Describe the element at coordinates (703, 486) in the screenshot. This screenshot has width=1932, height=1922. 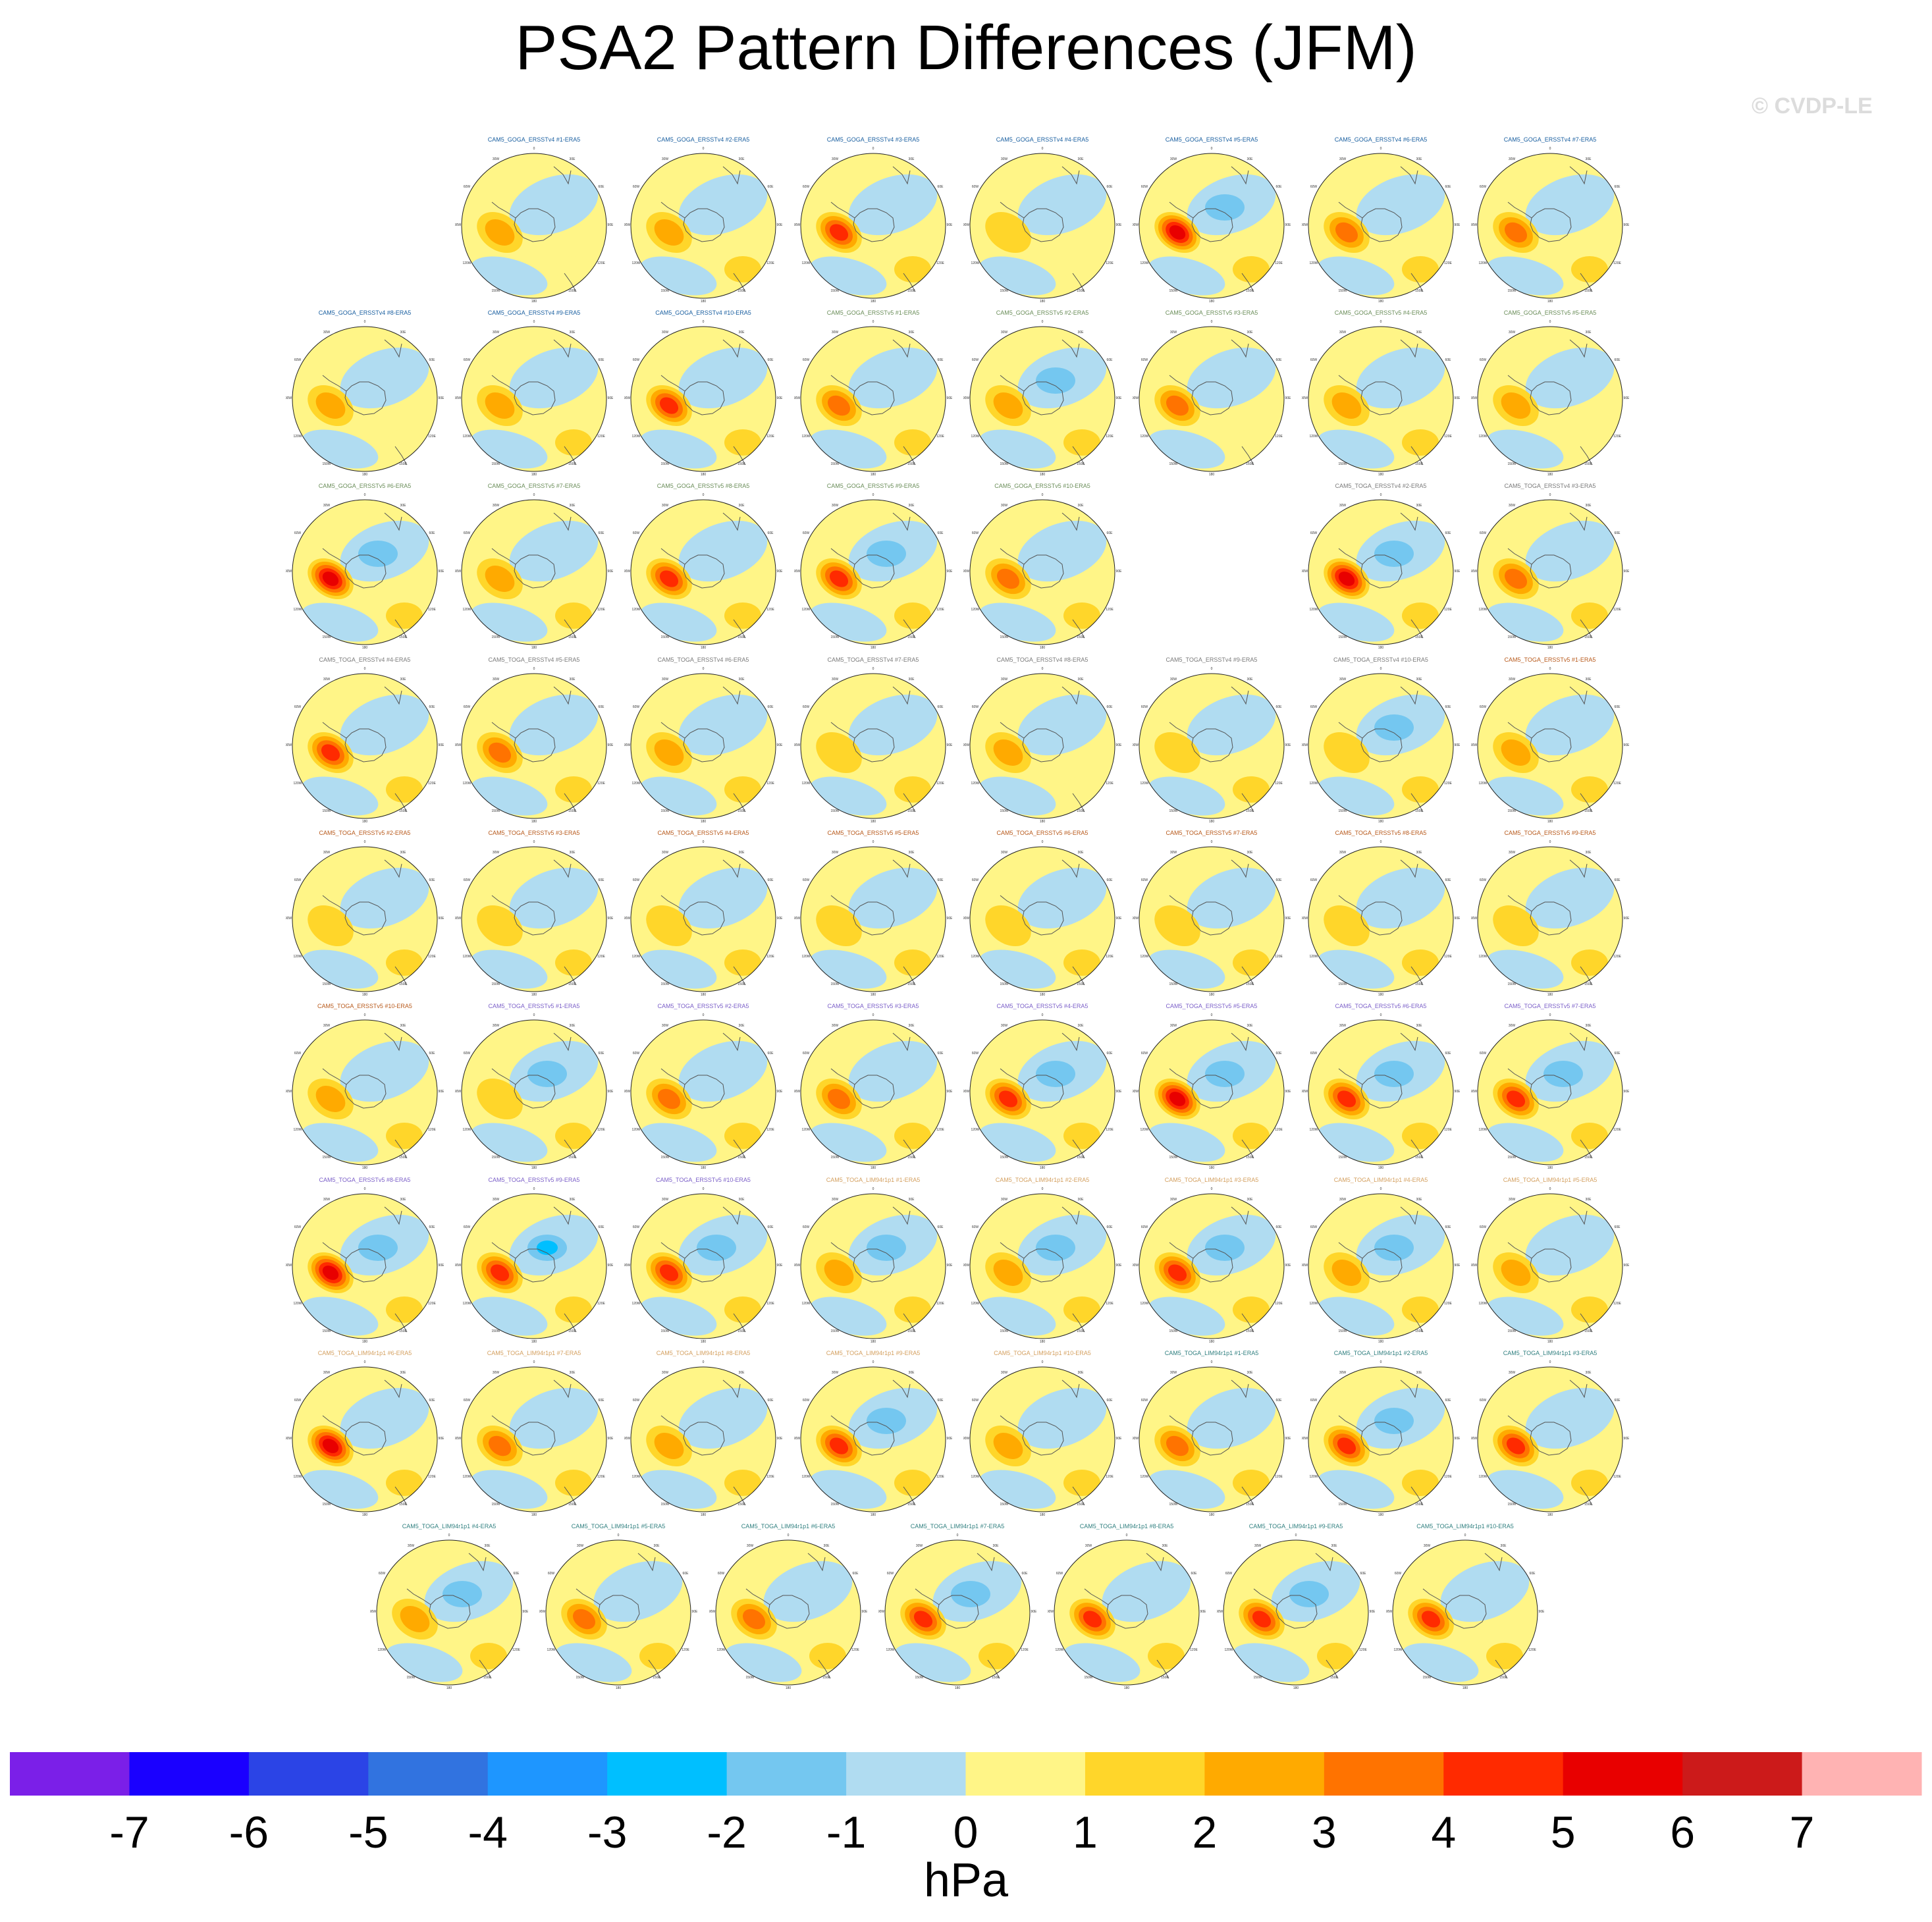
I see `panel-title: CAM5_GOGA_ERSSTv5 #8-ERA5` at that location.